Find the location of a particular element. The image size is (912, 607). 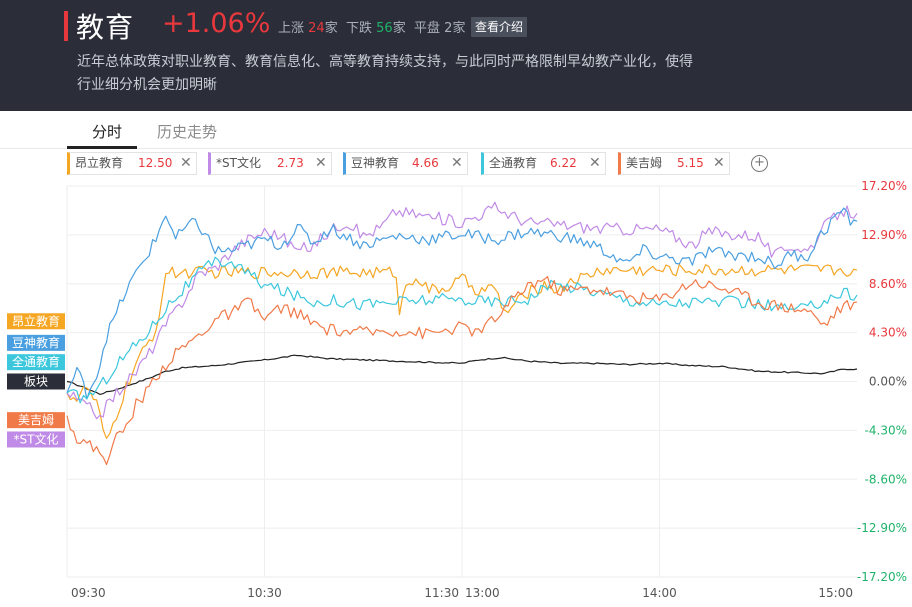

legend-tag: 板块 is located at coordinates (36, 381).